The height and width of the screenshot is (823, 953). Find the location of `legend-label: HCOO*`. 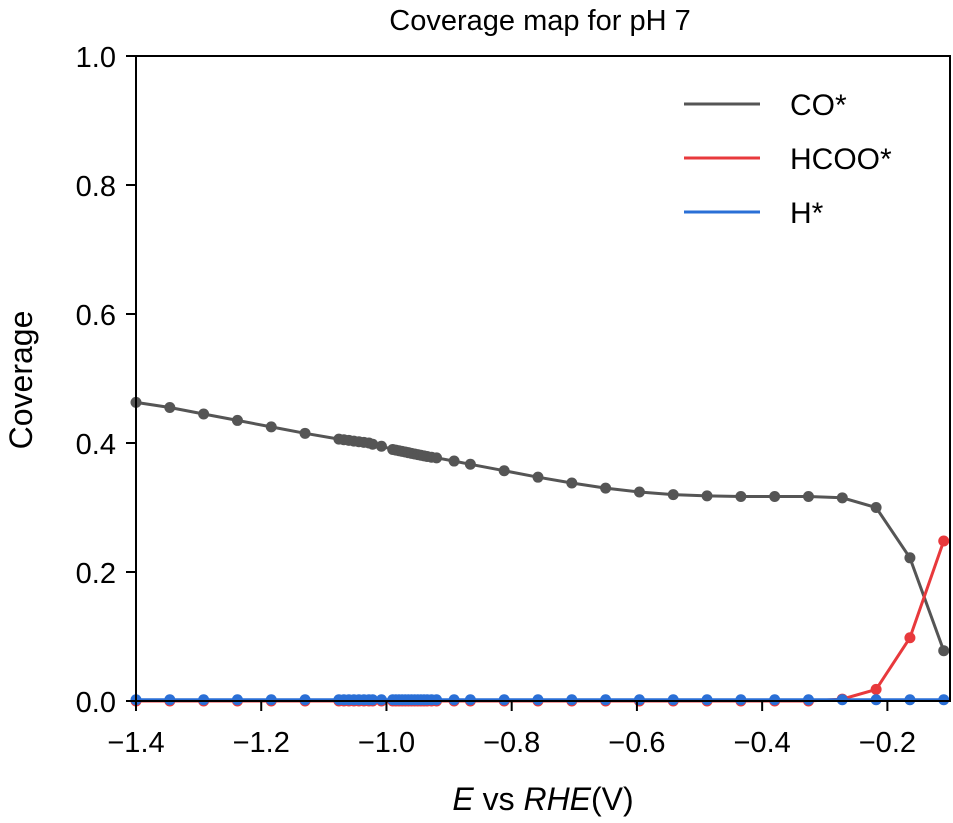

legend-label: HCOO* is located at coordinates (841, 159).